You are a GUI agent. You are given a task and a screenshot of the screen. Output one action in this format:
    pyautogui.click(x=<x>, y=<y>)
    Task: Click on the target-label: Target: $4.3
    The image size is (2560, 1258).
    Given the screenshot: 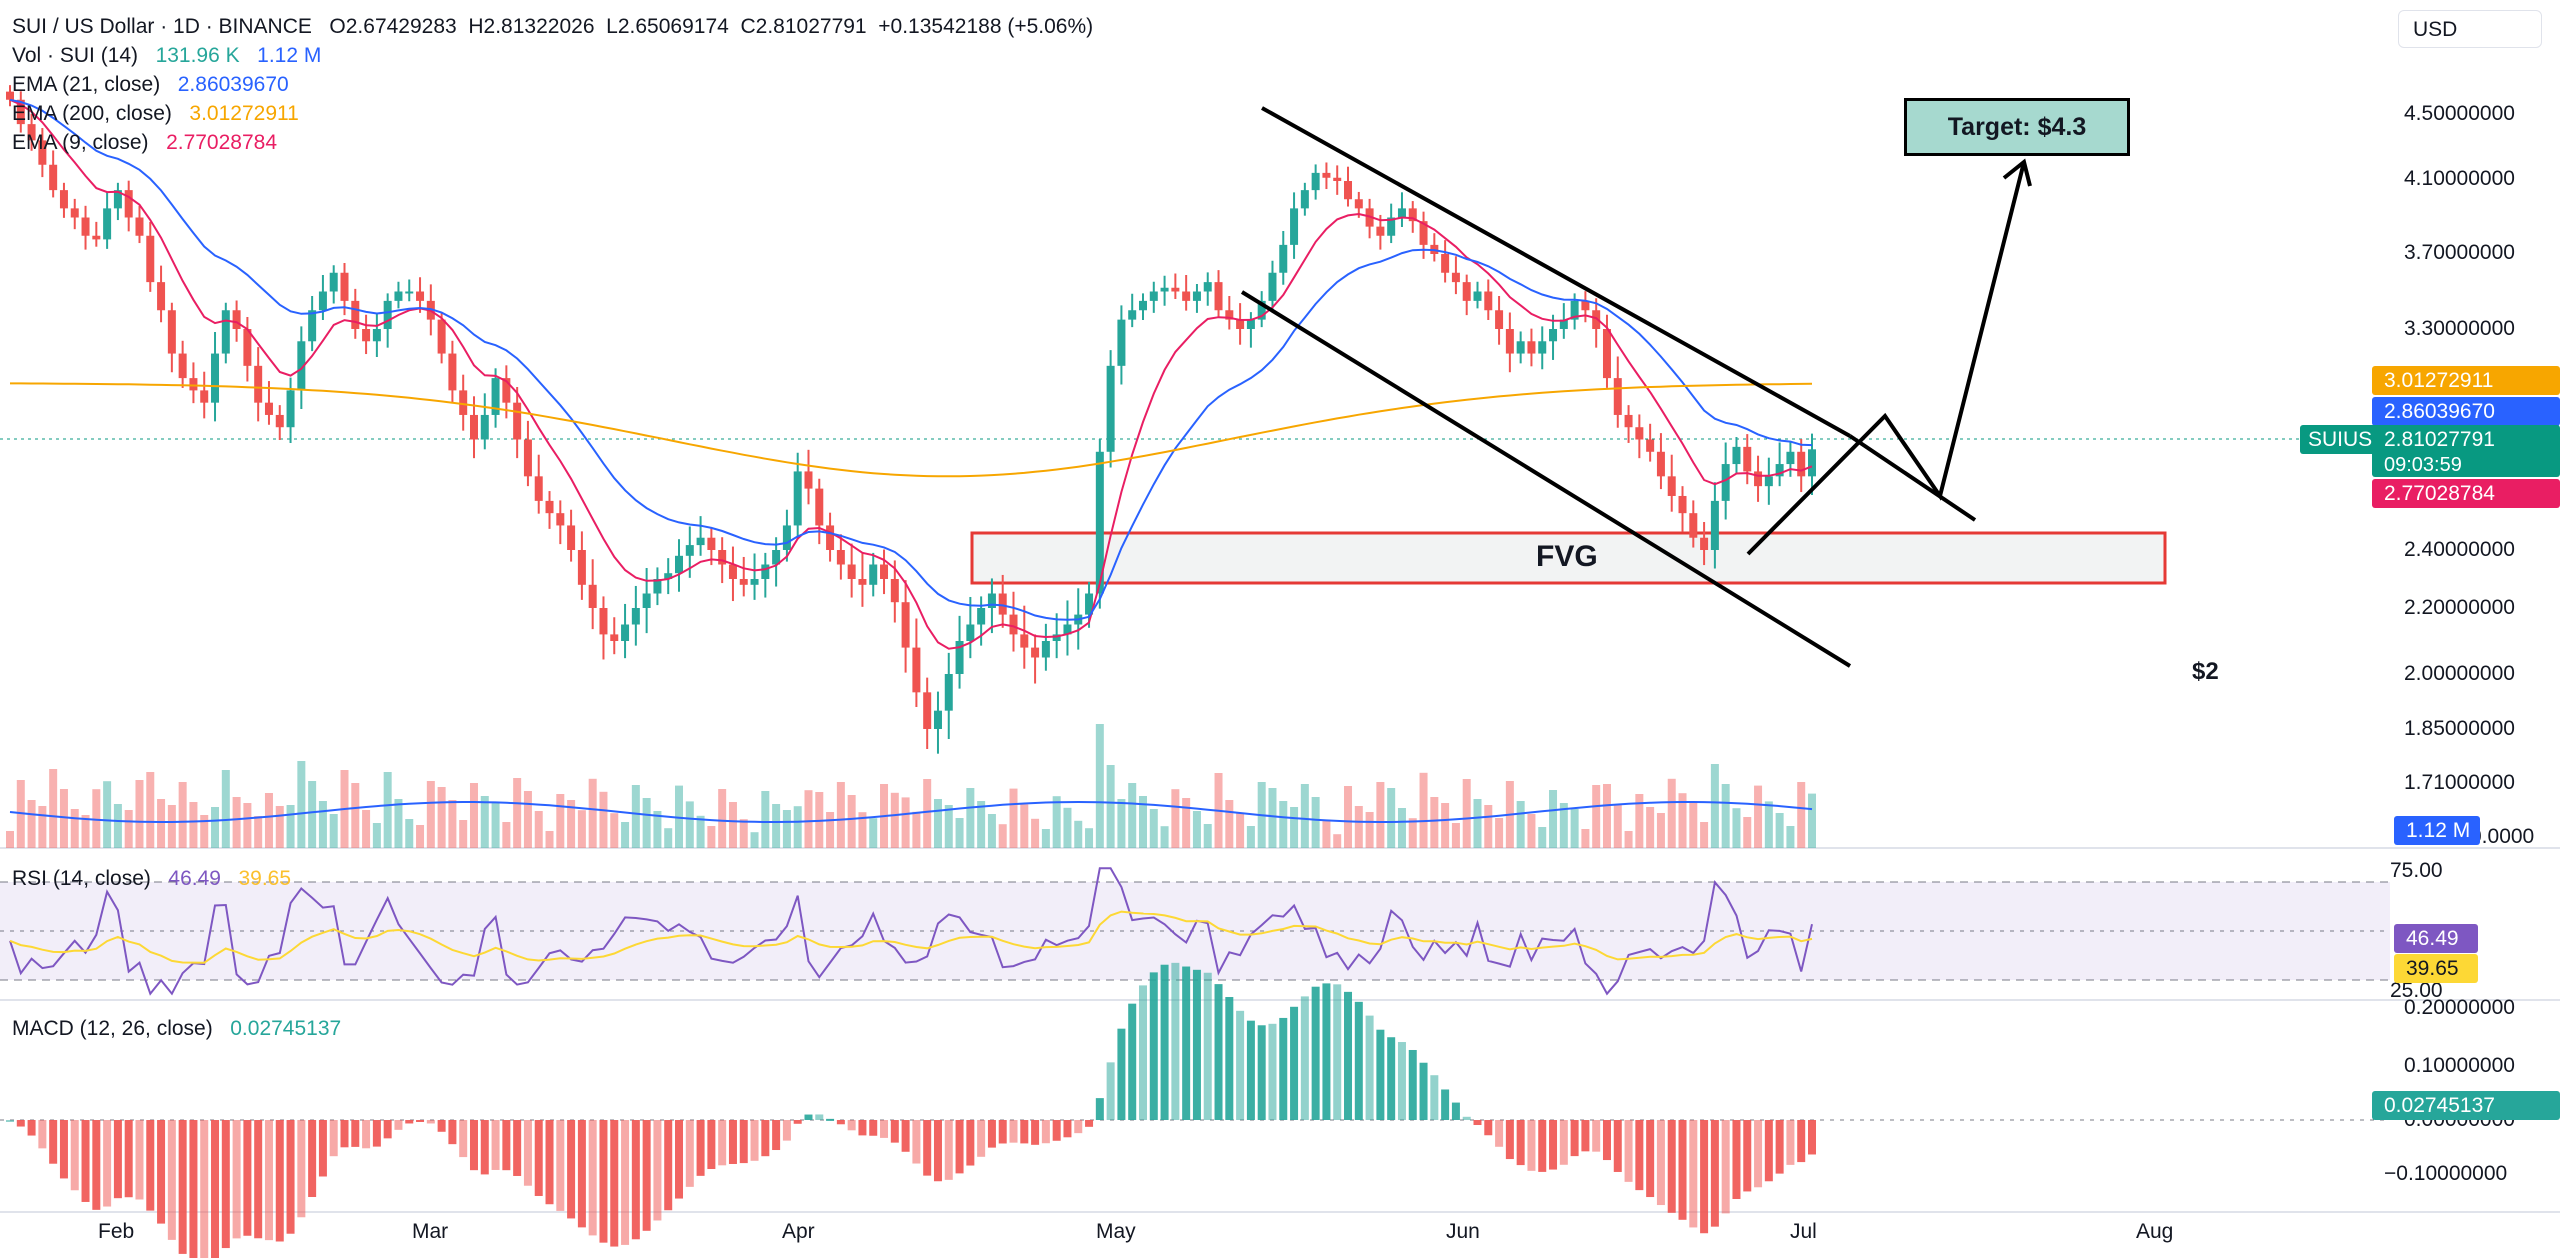 What is the action you would take?
    pyautogui.click(x=2017, y=127)
    